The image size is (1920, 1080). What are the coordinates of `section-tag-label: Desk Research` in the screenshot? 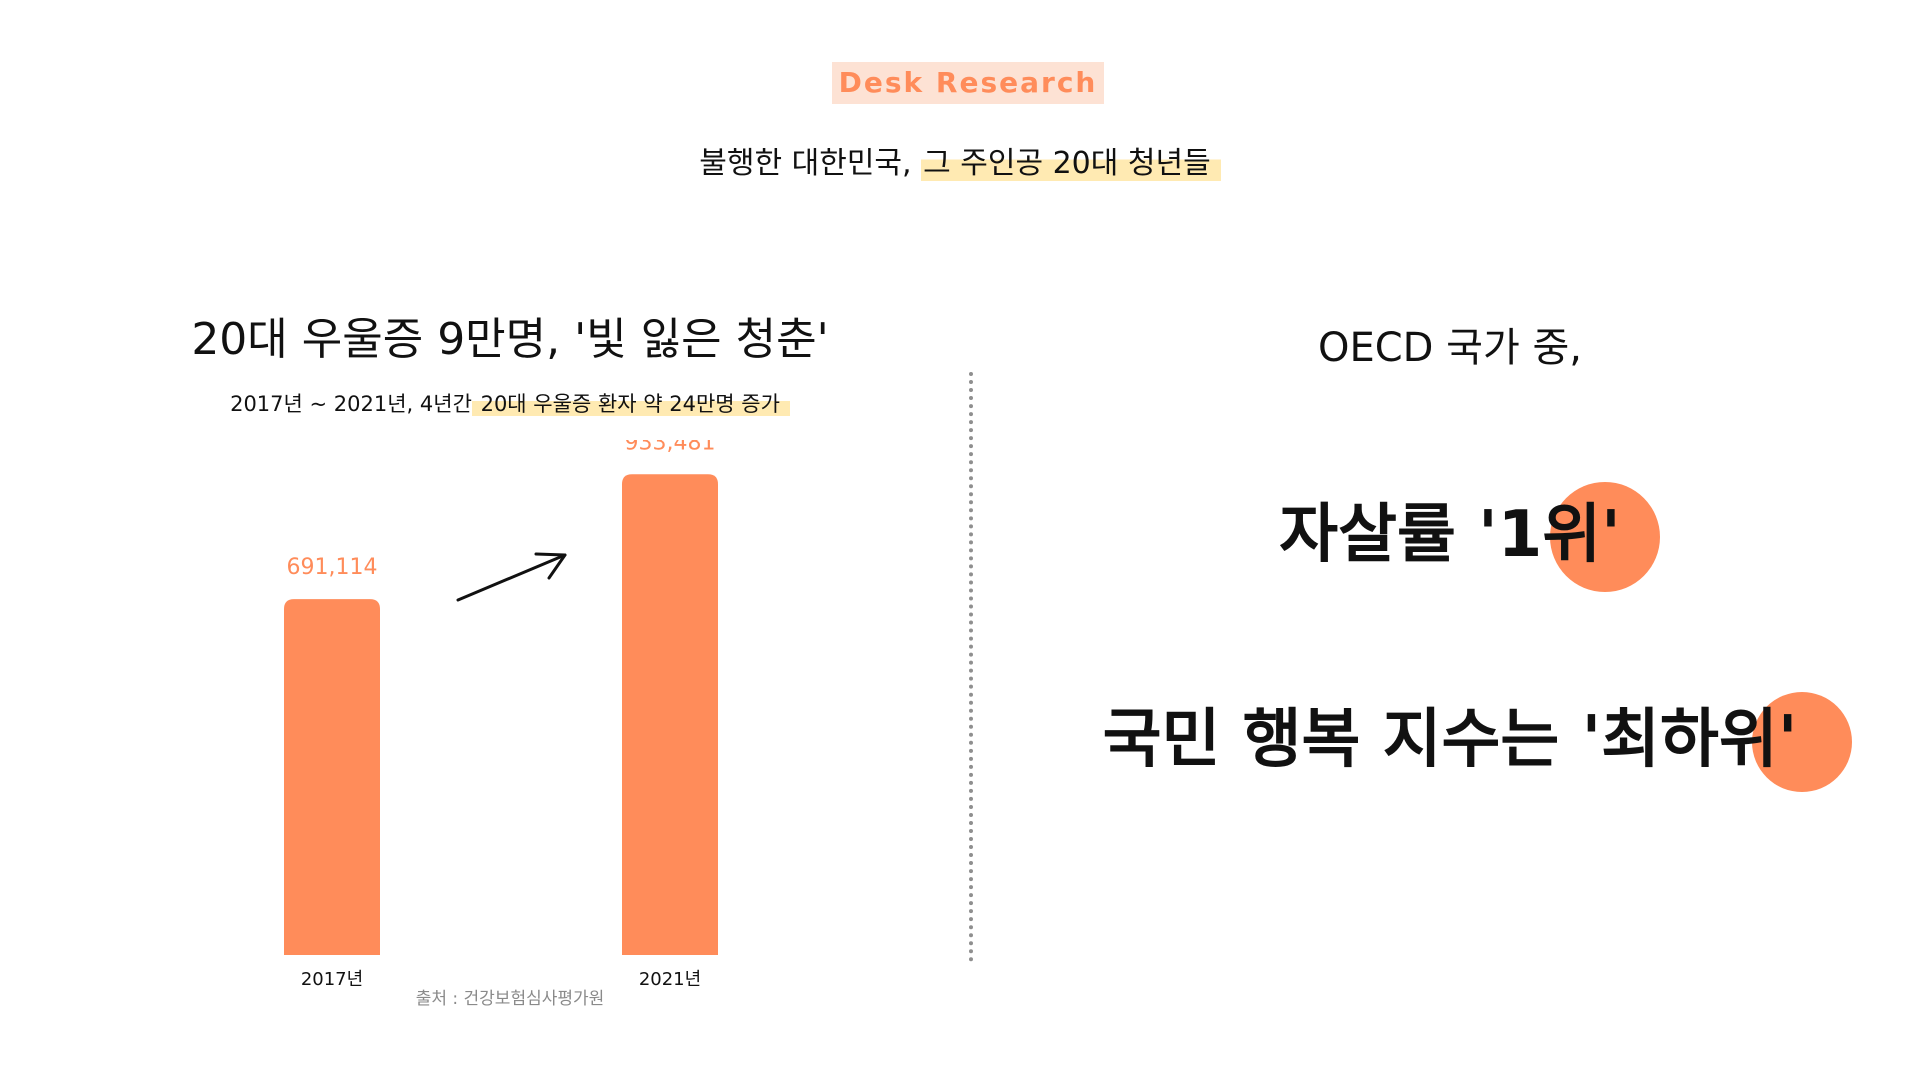 It's located at (968, 82).